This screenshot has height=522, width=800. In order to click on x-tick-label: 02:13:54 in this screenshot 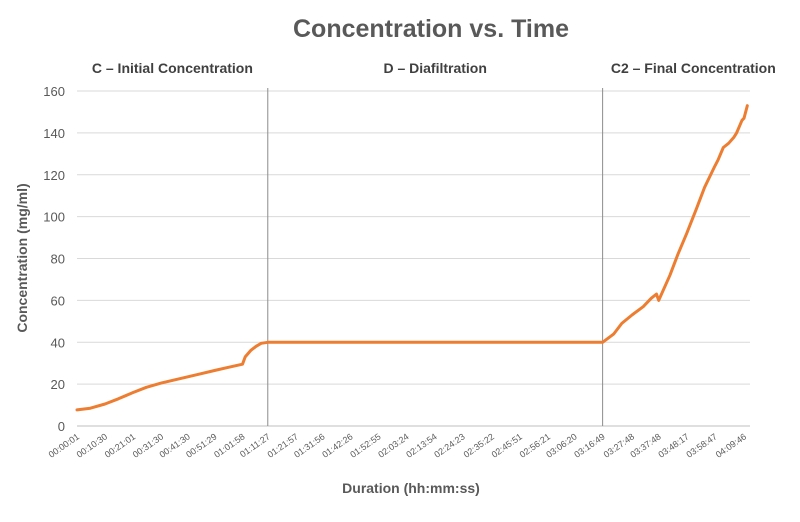, I will do `click(421, 445)`.